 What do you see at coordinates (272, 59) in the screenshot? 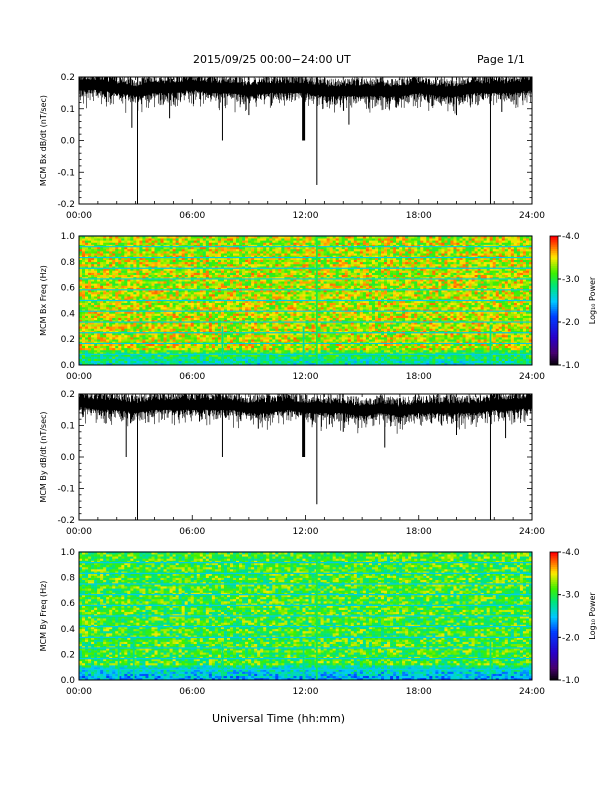
I see `page-title: 2015/09/25 00:00−24:00 UT` at bounding box center [272, 59].